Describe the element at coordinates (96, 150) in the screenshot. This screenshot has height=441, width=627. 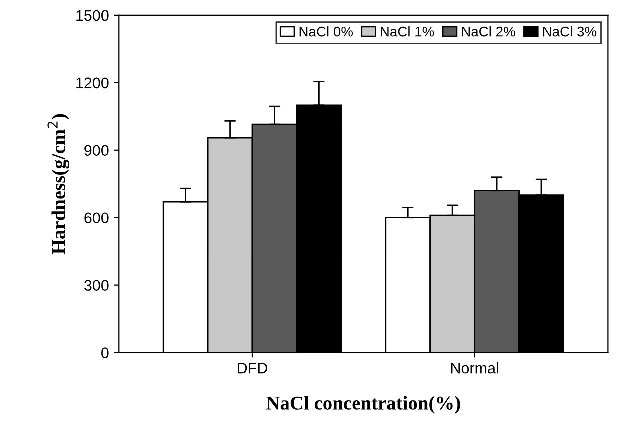
I see `y-tick-label: 900` at that location.